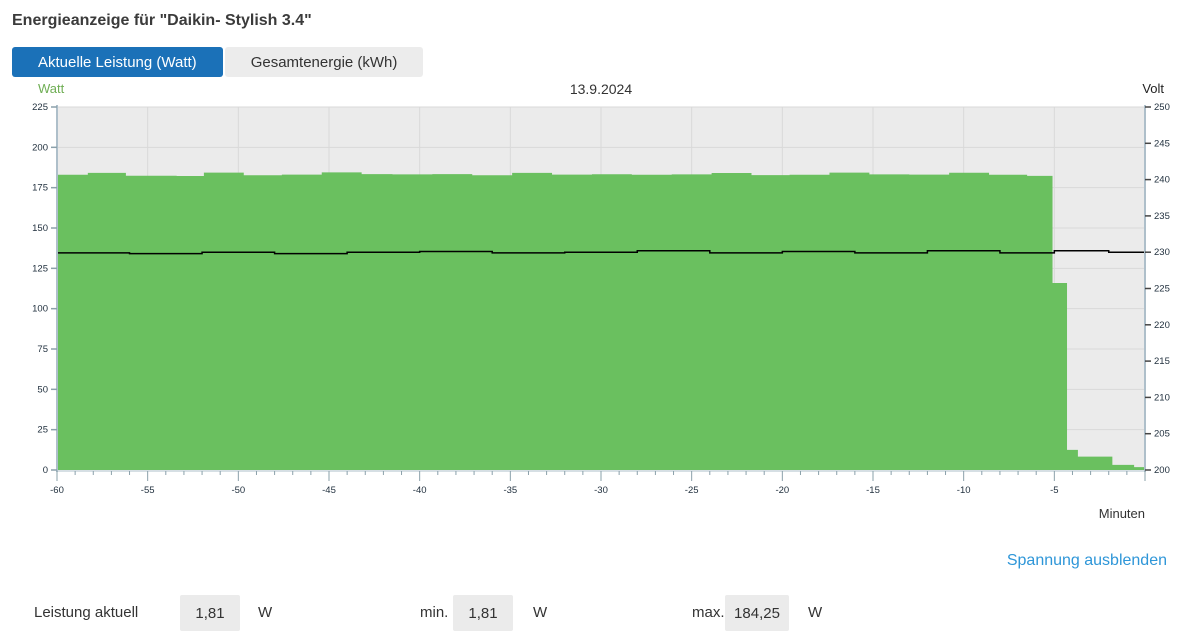 This screenshot has width=1188, height=637. I want to click on max-power-unit: W, so click(815, 612).